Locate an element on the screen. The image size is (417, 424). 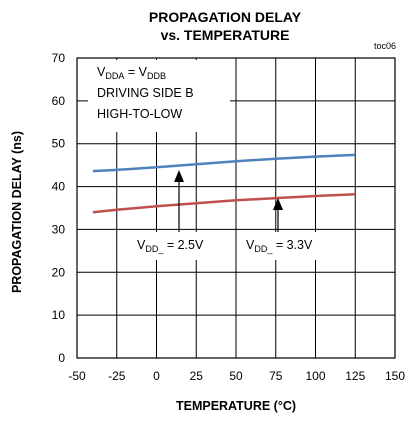
x-tick-label: 50 is located at coordinates (236, 376).